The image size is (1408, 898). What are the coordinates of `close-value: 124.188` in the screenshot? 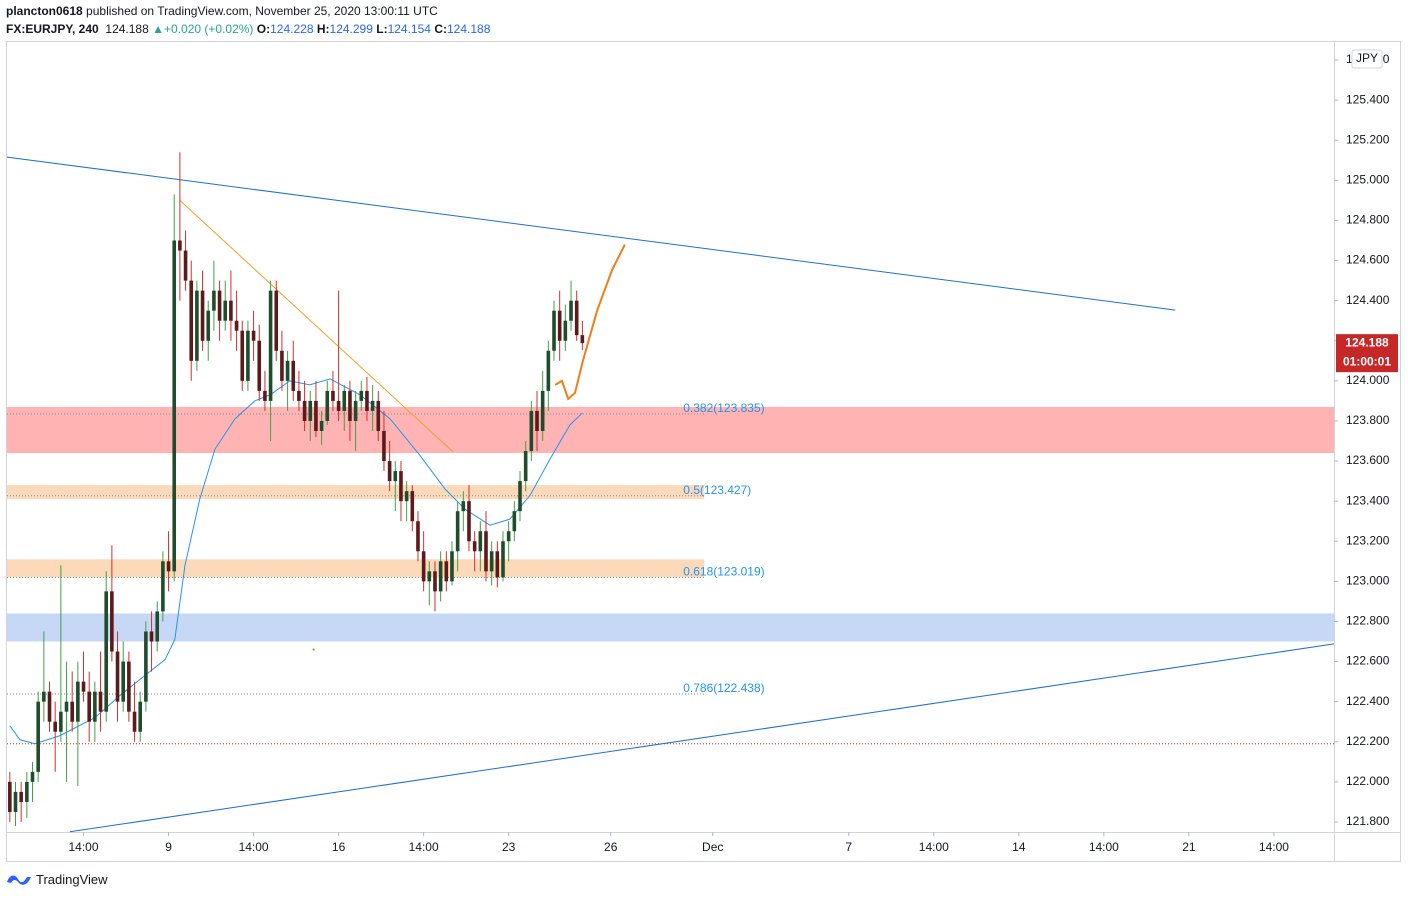 It's located at (468, 29).